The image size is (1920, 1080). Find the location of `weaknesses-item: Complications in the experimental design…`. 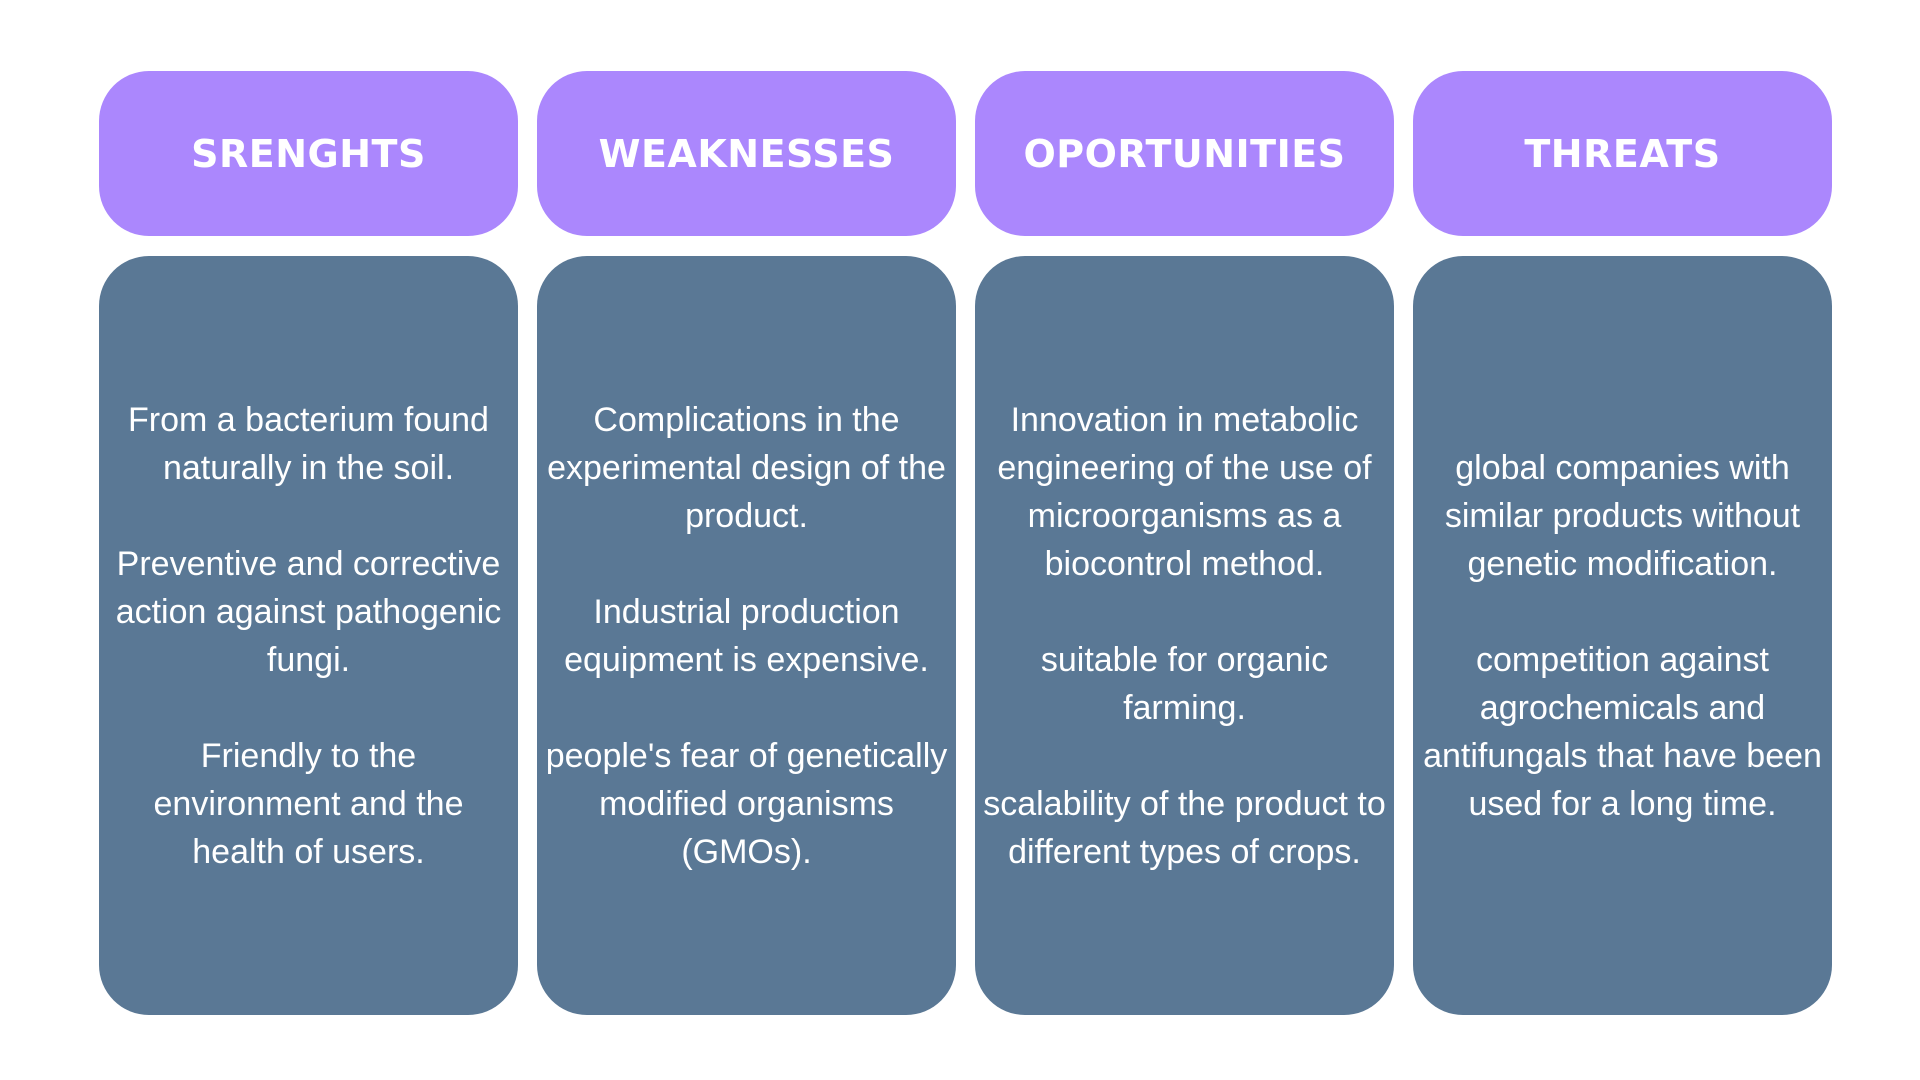

weaknesses-item: Complications in the experimental design… is located at coordinates (746, 467).